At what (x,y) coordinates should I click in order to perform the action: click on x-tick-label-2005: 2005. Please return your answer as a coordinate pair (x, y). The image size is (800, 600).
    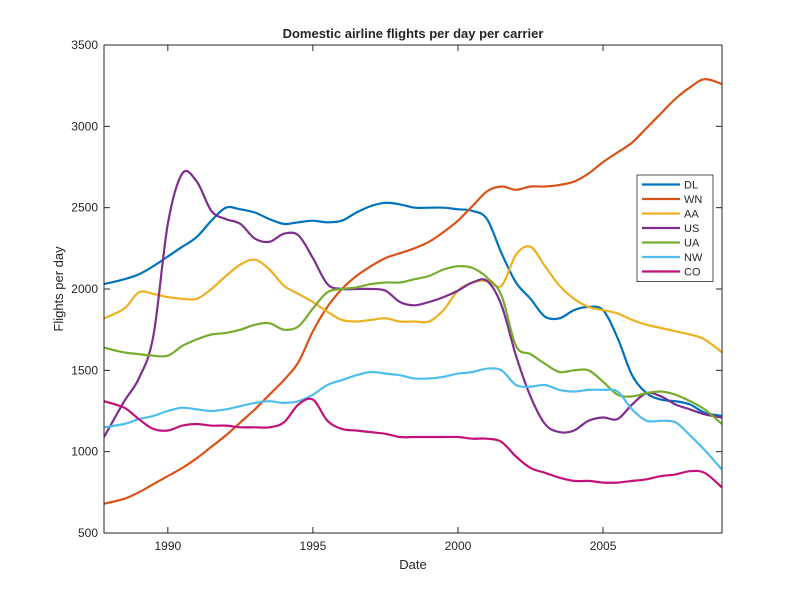
    Looking at the image, I should click on (603, 546).